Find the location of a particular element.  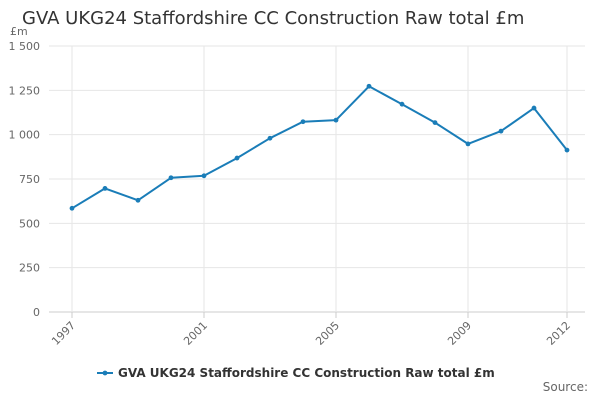

y-tick-label: 500 is located at coordinates (29, 223).